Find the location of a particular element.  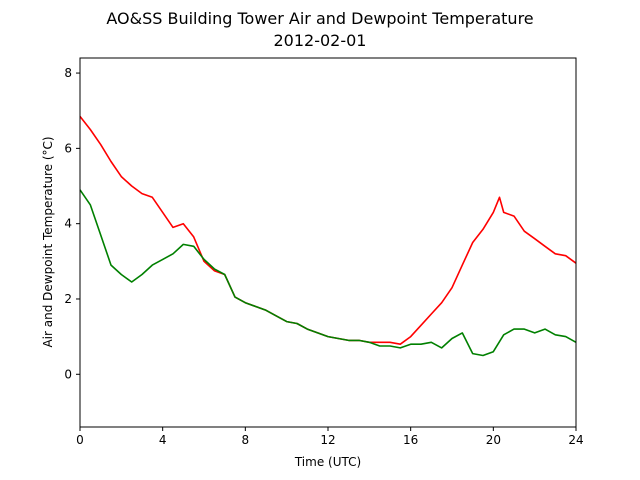

x-tick-label: 16 is located at coordinates (410, 440).